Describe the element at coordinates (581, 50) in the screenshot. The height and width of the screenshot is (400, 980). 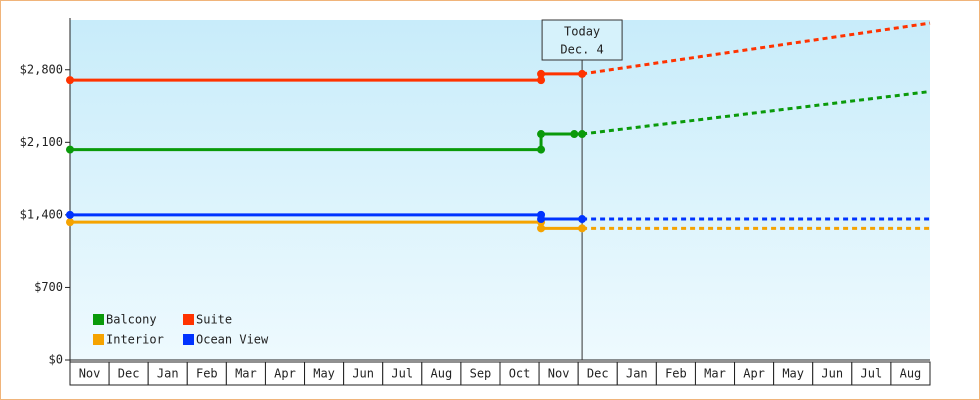
I see `today-label: Dec. 4` at that location.